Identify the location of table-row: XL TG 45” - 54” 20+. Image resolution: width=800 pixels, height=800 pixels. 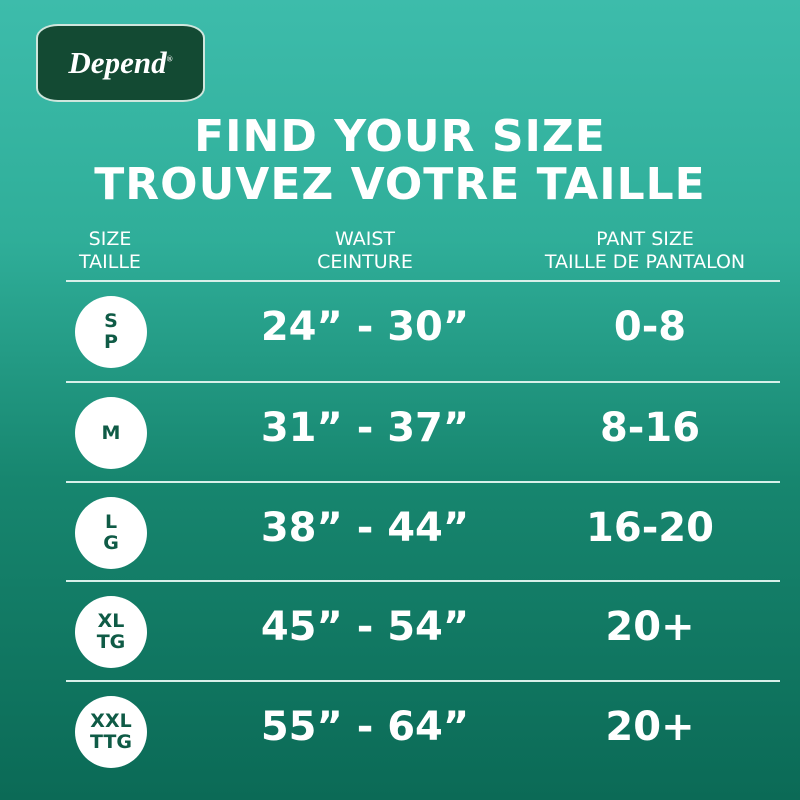
(400, 632).